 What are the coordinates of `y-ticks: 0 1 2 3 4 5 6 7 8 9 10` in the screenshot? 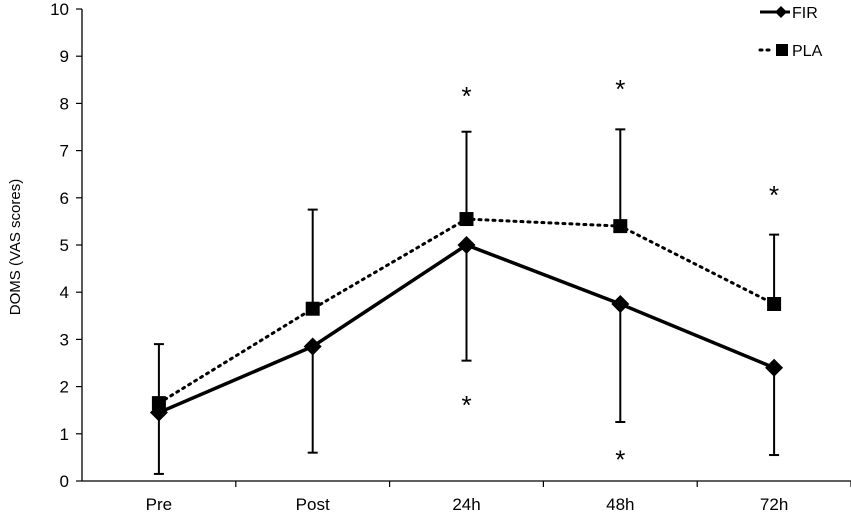 It's located at (66, 245).